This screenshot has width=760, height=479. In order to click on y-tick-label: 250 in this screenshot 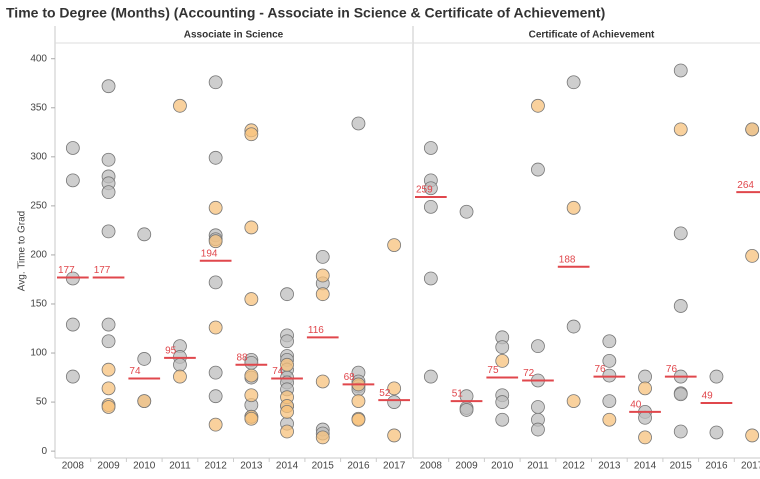, I will do `click(38, 206)`.